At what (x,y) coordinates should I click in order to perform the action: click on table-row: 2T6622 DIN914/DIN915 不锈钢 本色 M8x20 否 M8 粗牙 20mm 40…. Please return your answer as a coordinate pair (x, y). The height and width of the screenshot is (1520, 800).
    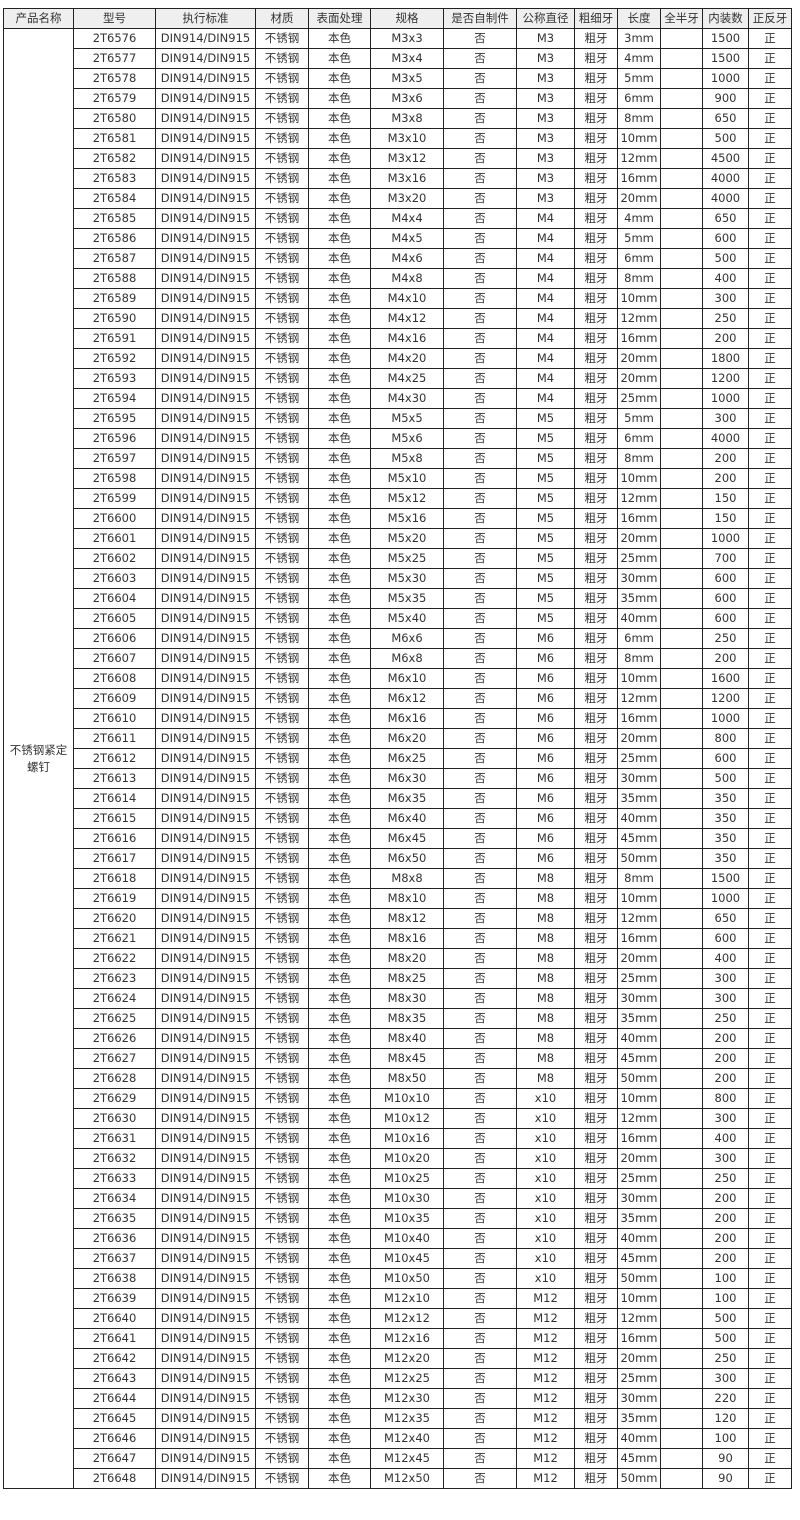
    Looking at the image, I should click on (398, 958).